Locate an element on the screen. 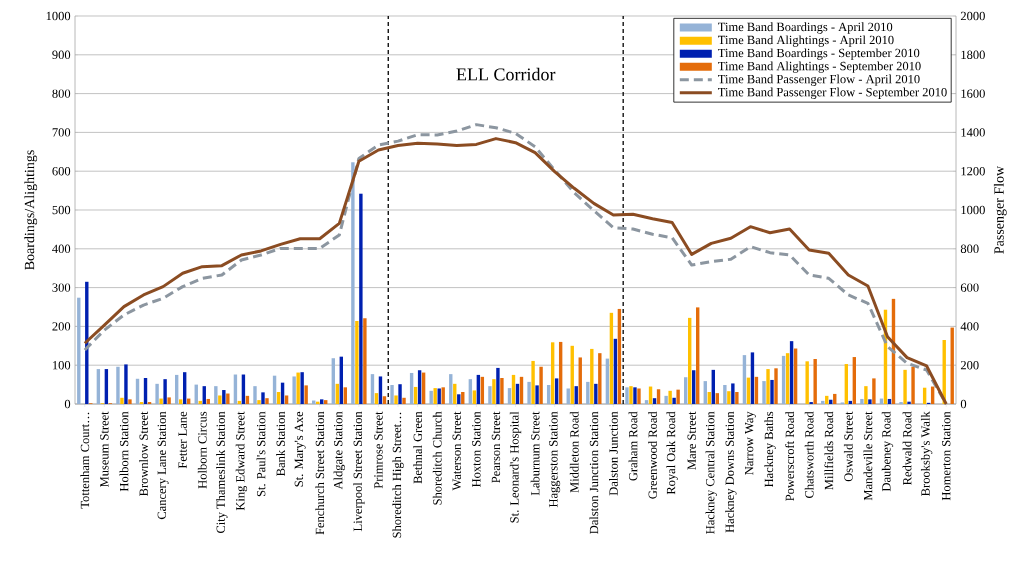  y2-tick-label: 1200 is located at coordinates (973, 171).